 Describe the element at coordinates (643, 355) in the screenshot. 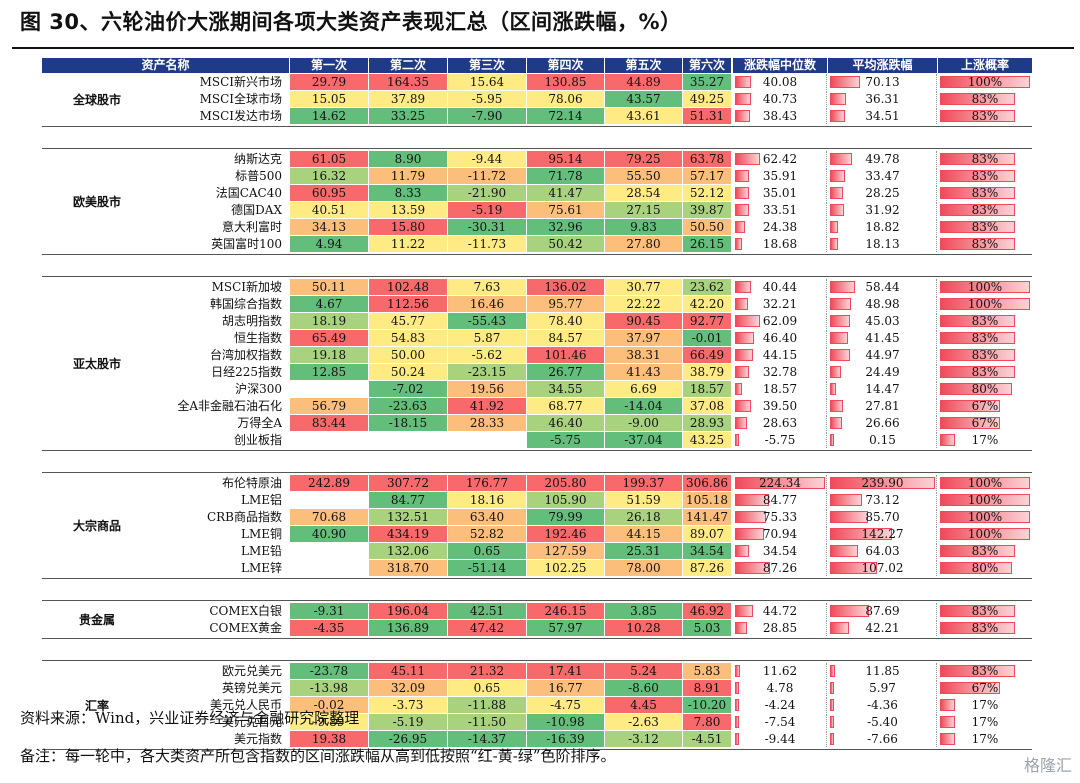

I see `round-value-cell: 38.31` at that location.